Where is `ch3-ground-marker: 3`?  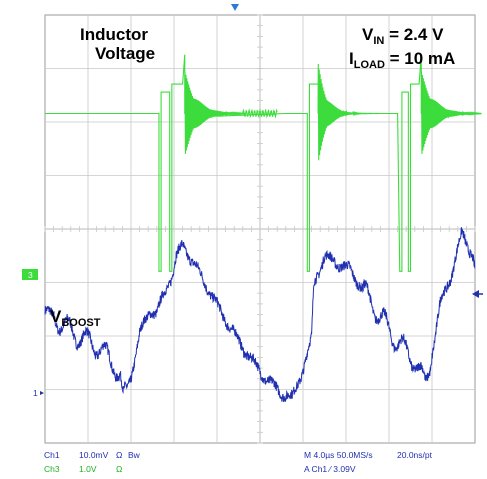
ch3-ground-marker: 3 is located at coordinates (30, 274).